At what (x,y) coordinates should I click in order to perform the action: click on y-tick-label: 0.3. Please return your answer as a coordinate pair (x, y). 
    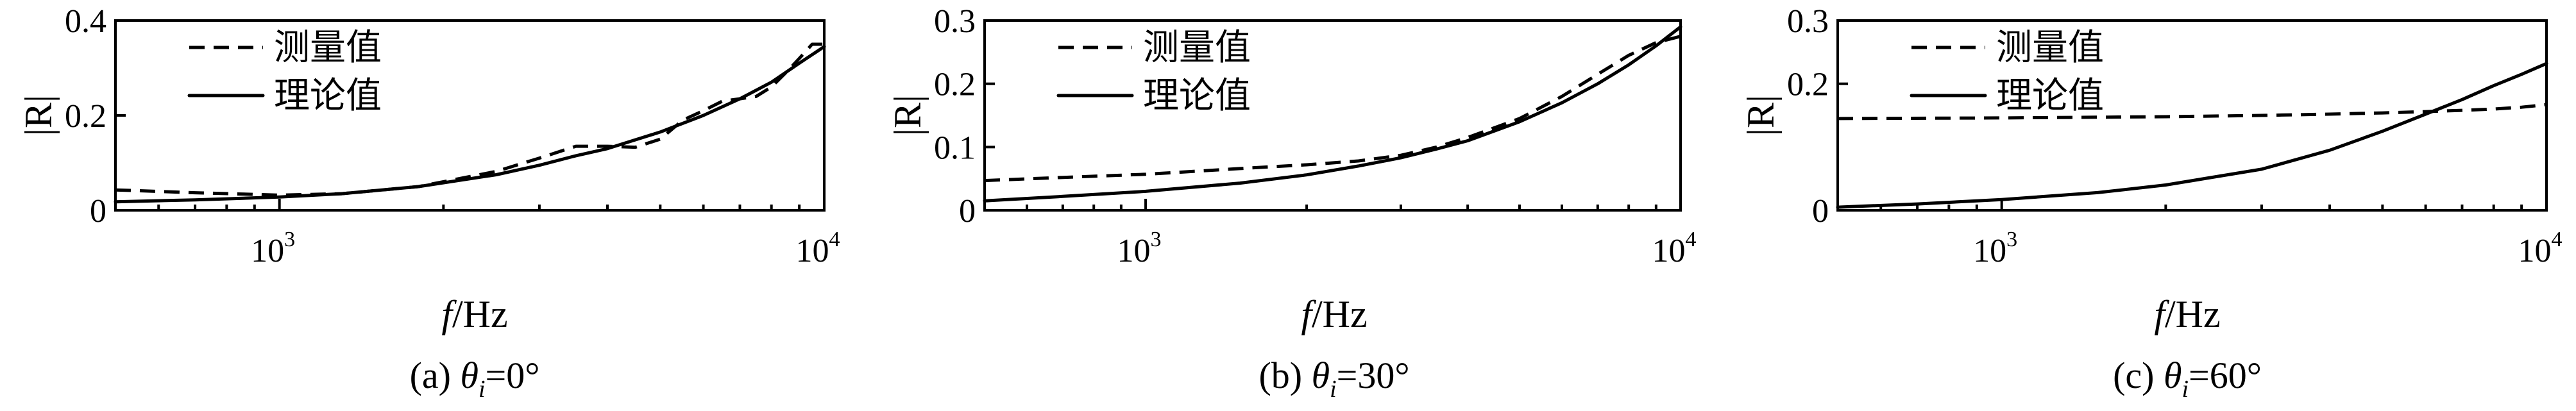
    Looking at the image, I should click on (1808, 21).